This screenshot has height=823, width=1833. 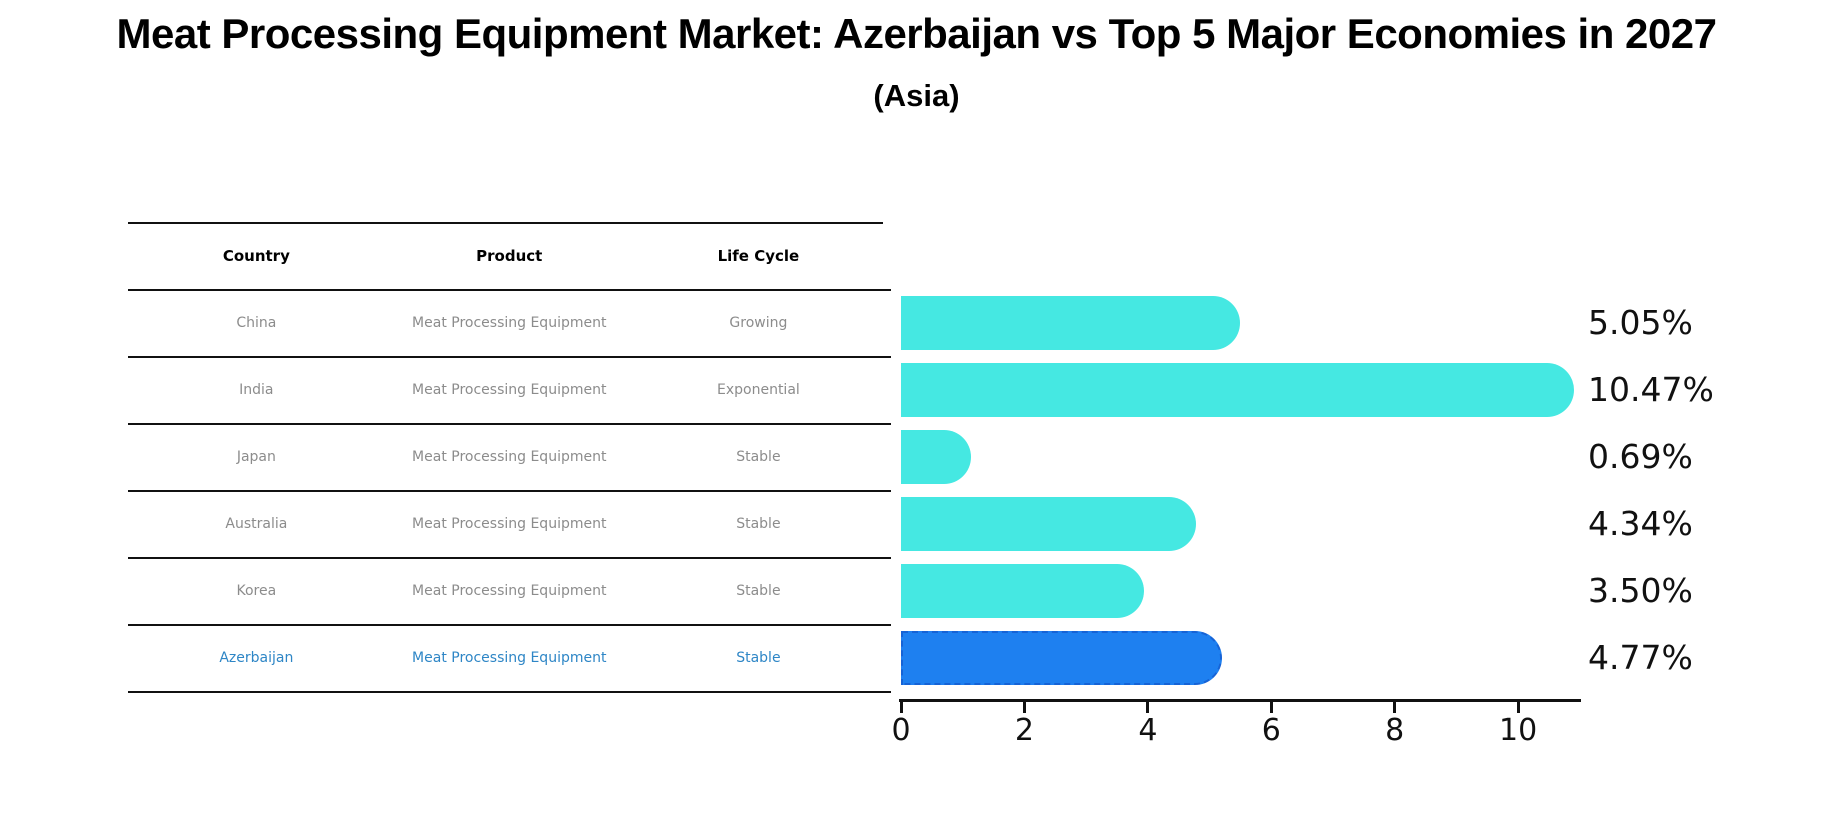 I want to click on table-cell-country: India, so click(x=256, y=389).